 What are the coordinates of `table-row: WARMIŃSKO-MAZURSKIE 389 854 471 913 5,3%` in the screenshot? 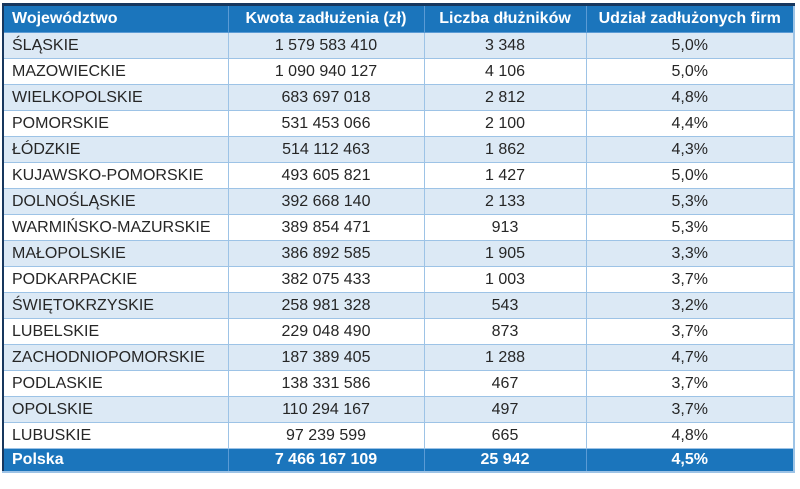 It's located at (398, 227).